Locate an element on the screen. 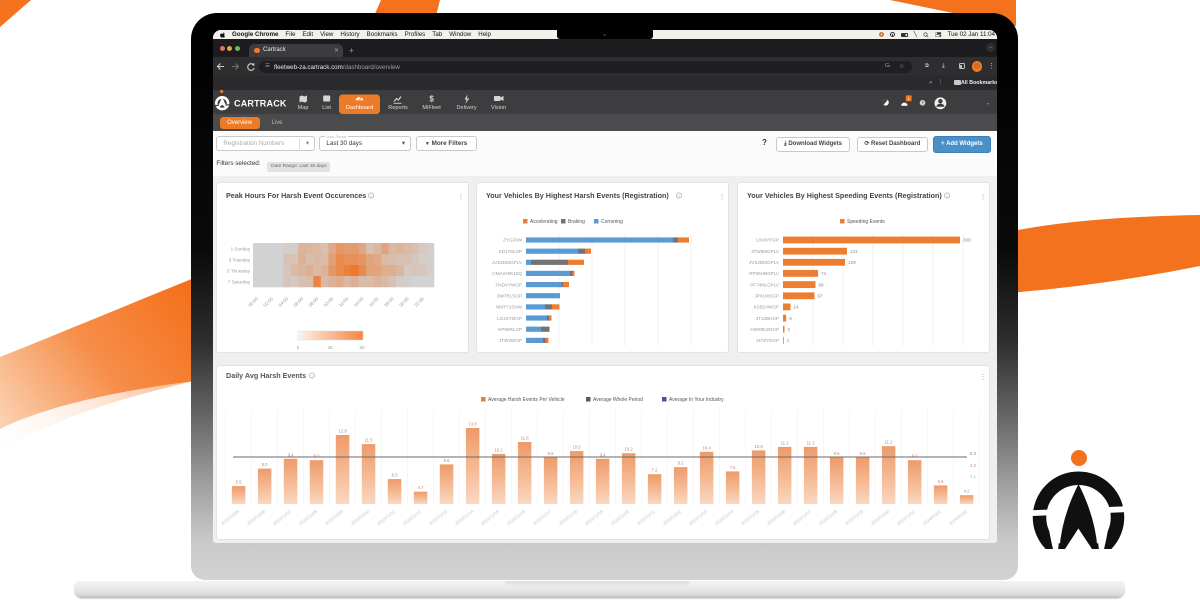 This screenshot has width=1200, height=600. svg-text: RP06HBGPLV is located at coordinates (764, 273).